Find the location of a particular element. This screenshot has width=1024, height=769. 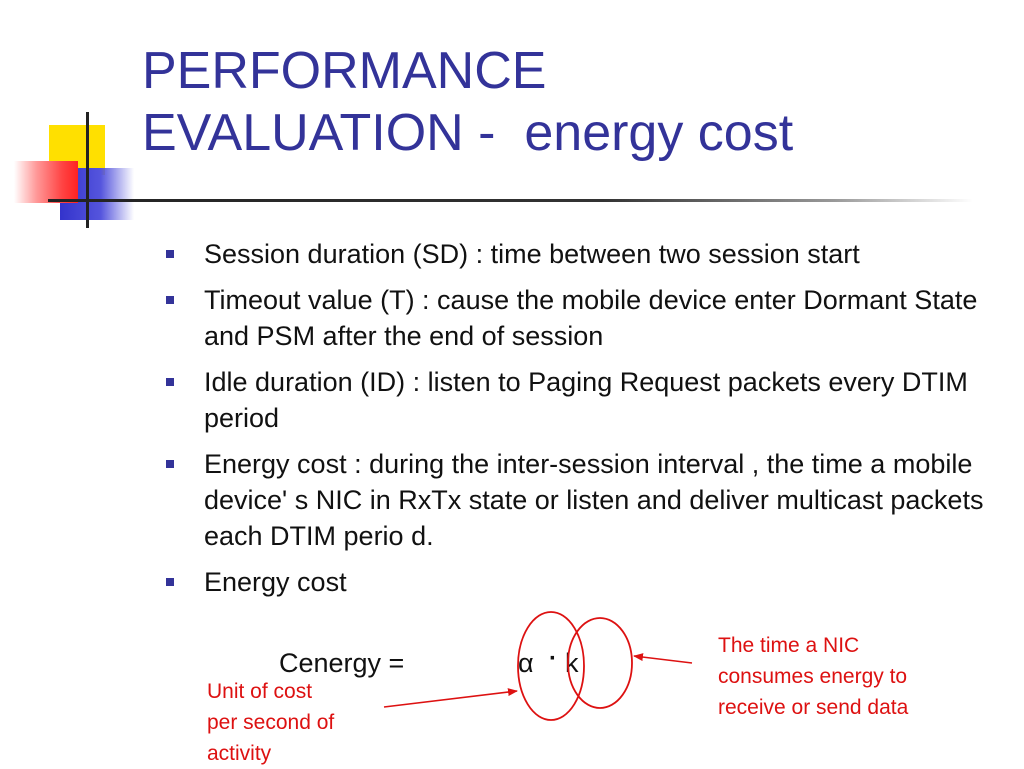

formula-label: Cenergy = is located at coordinates (342, 663).